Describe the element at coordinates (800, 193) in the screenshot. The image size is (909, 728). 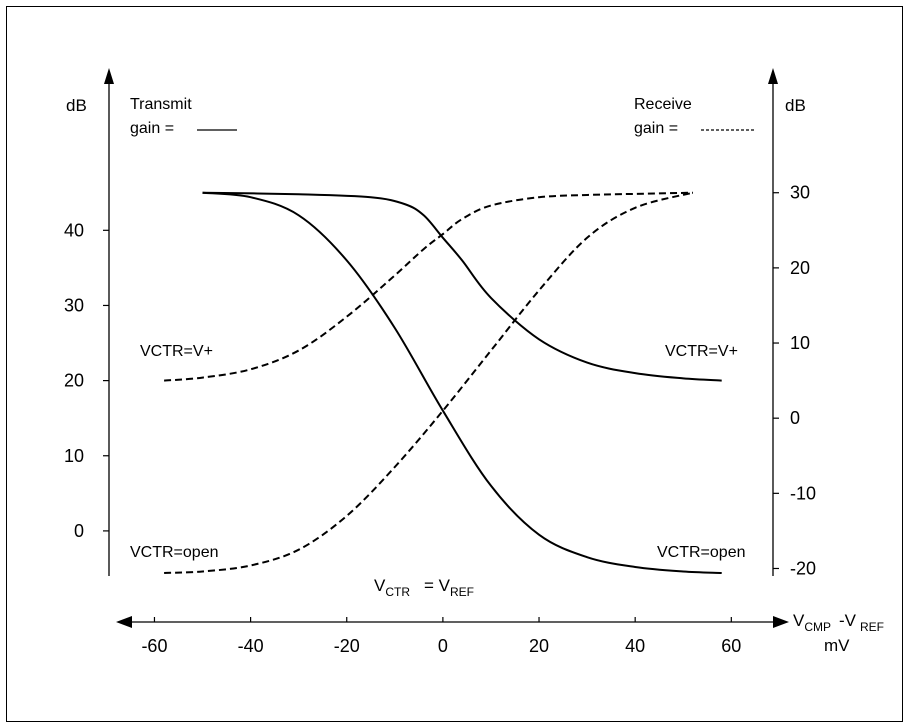
I see `right-tick-label: 30` at that location.